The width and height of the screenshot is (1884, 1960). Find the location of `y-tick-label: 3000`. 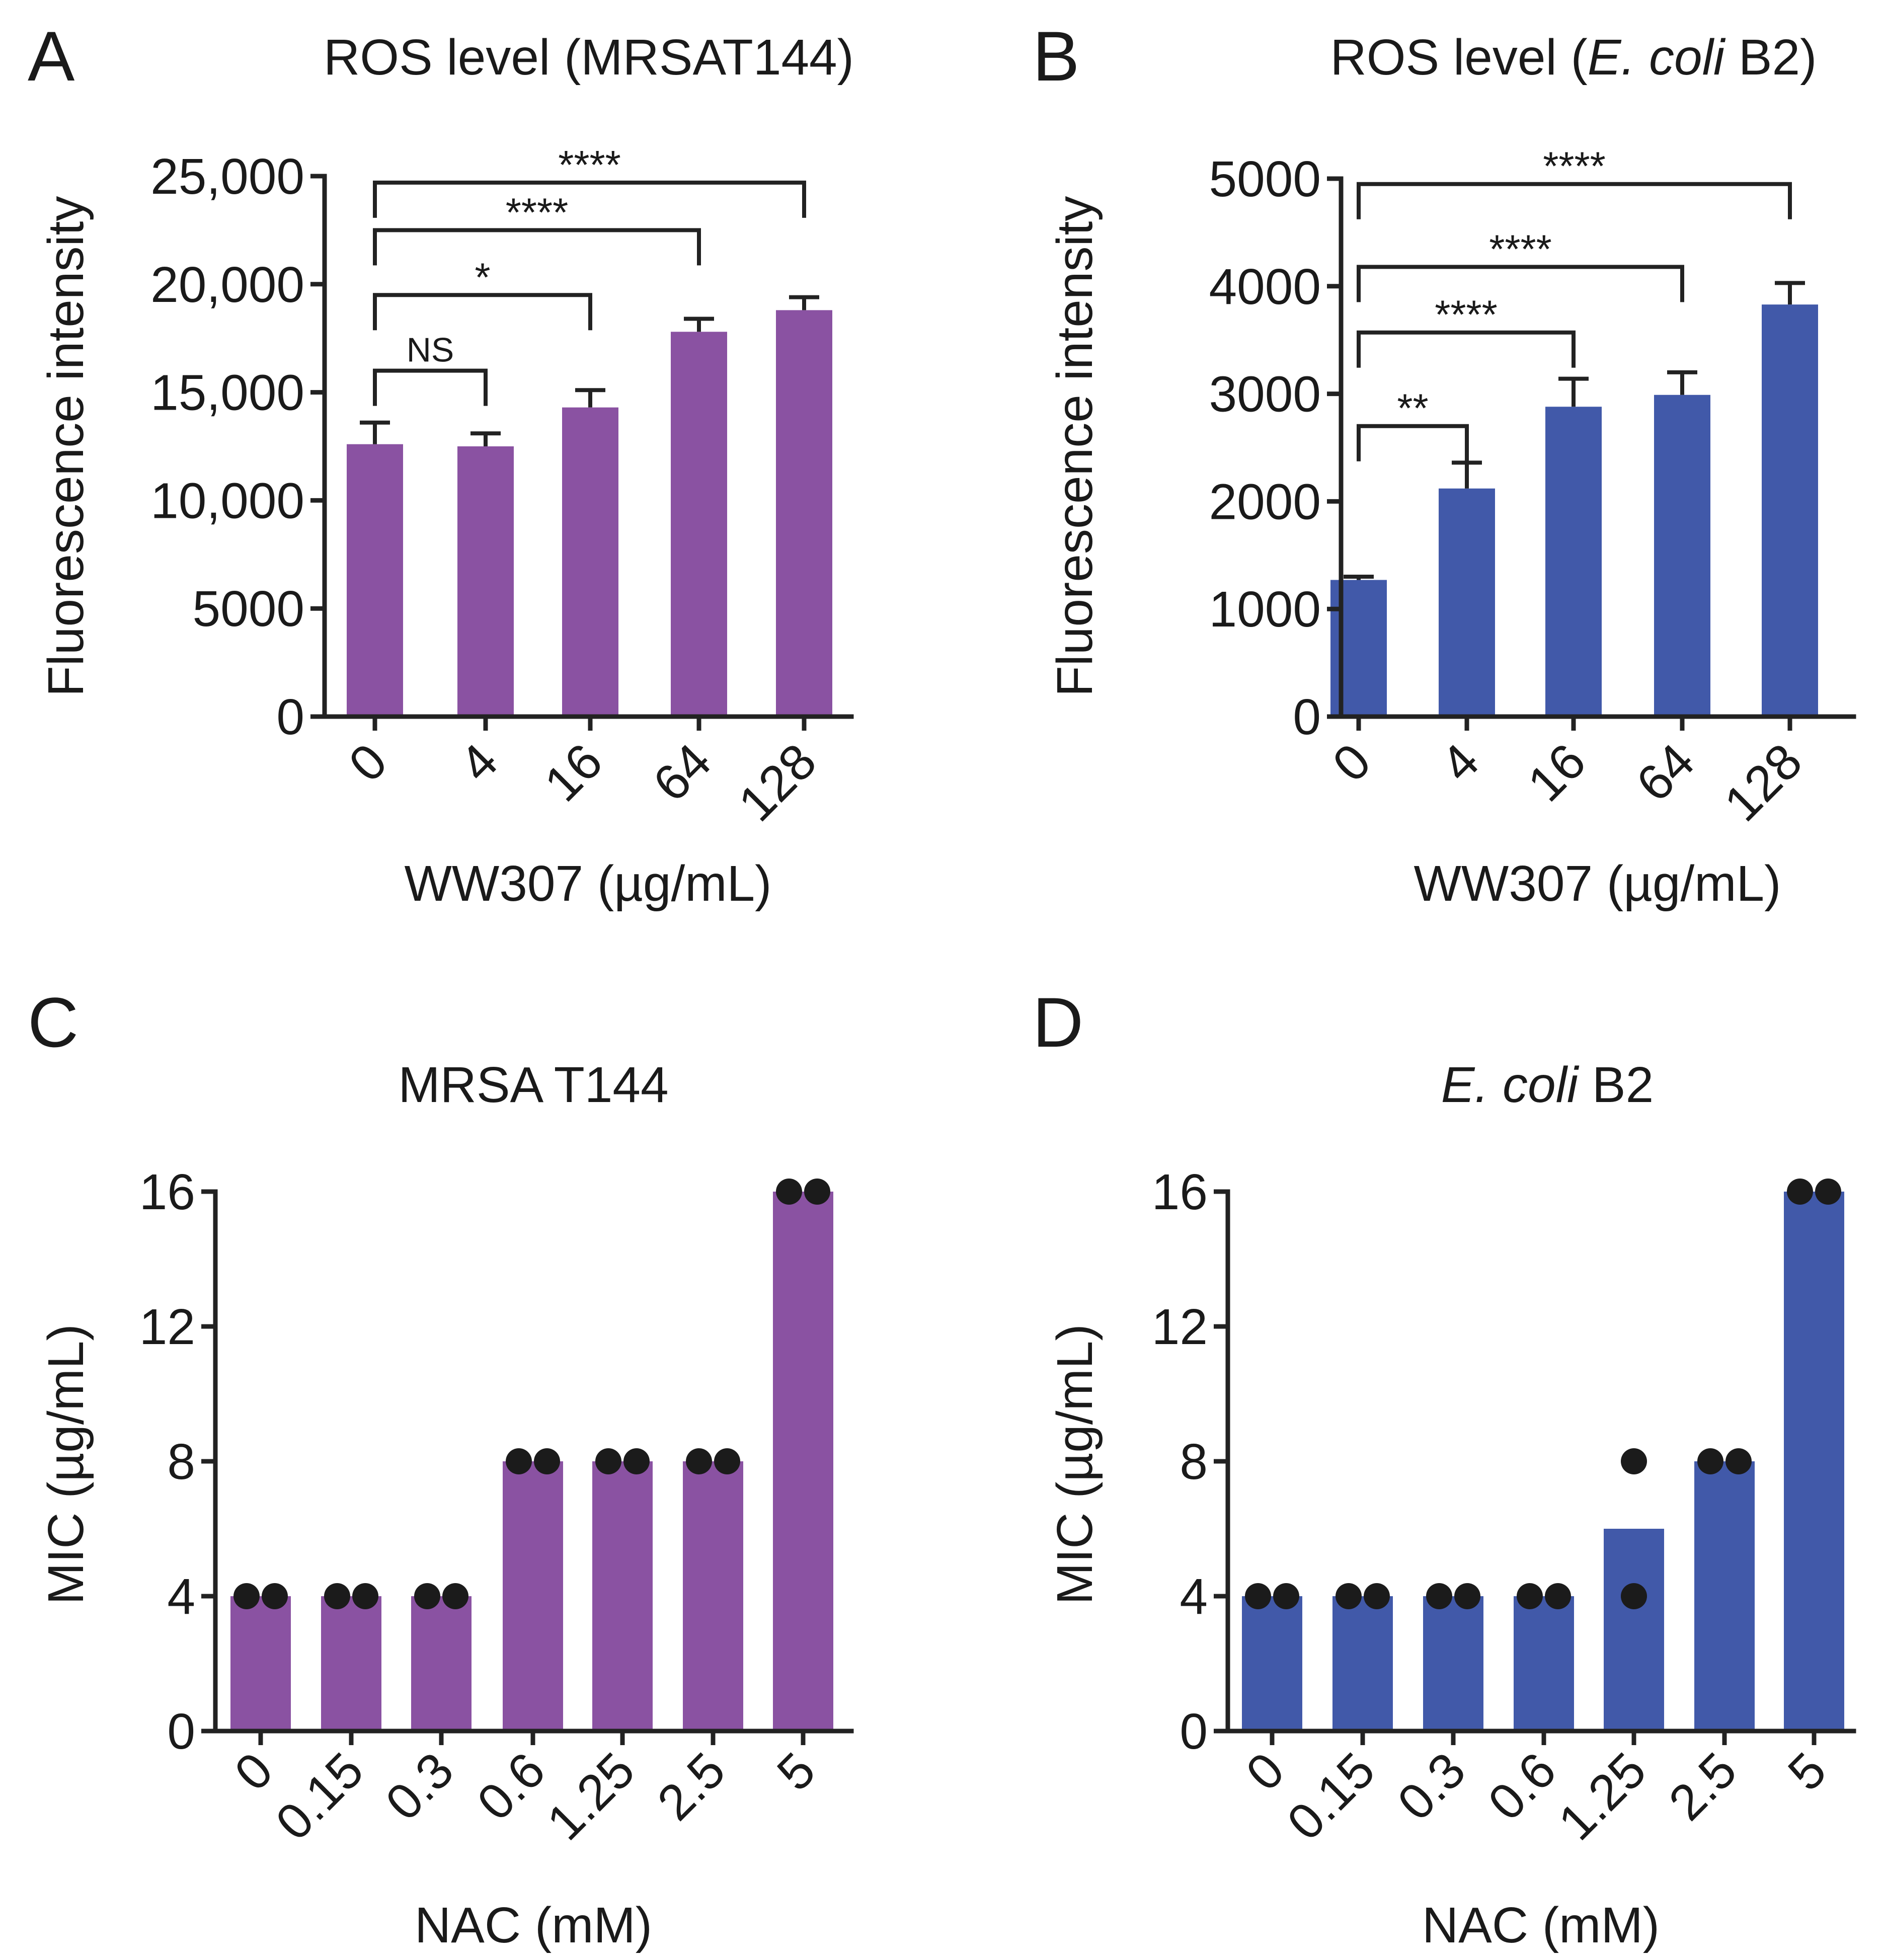

y-tick-label: 3000 is located at coordinates (1265, 394).